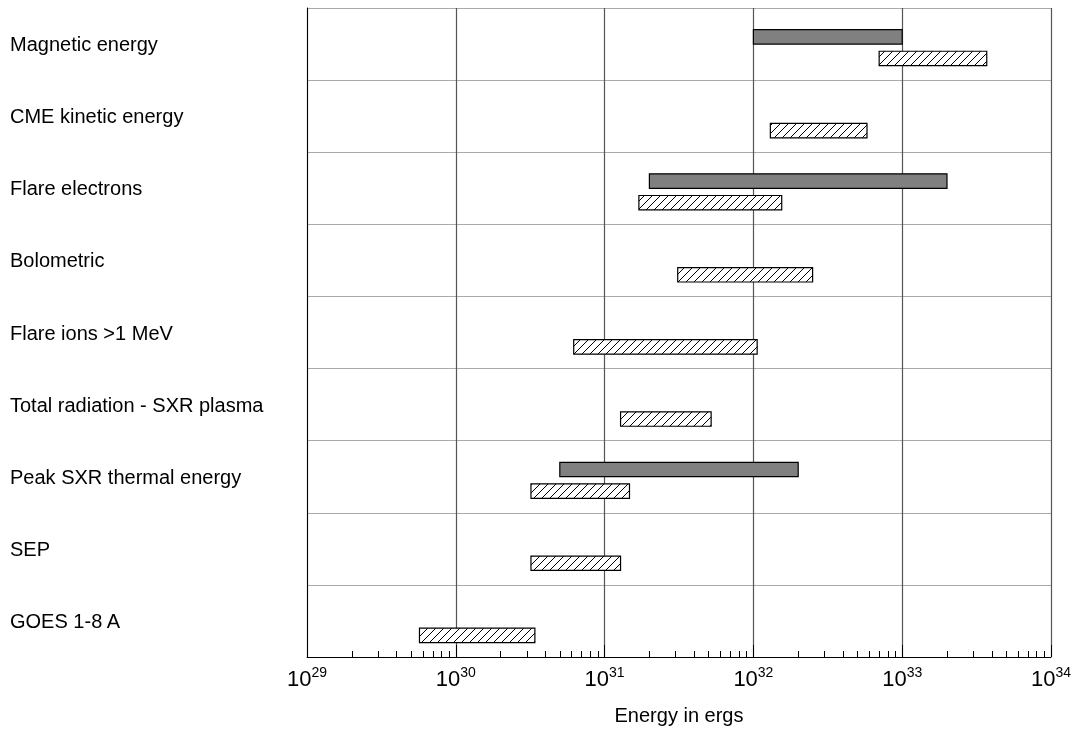 Image resolution: width=1079 pixels, height=730 pixels. I want to click on y-tick-label: SEP, so click(30, 548).